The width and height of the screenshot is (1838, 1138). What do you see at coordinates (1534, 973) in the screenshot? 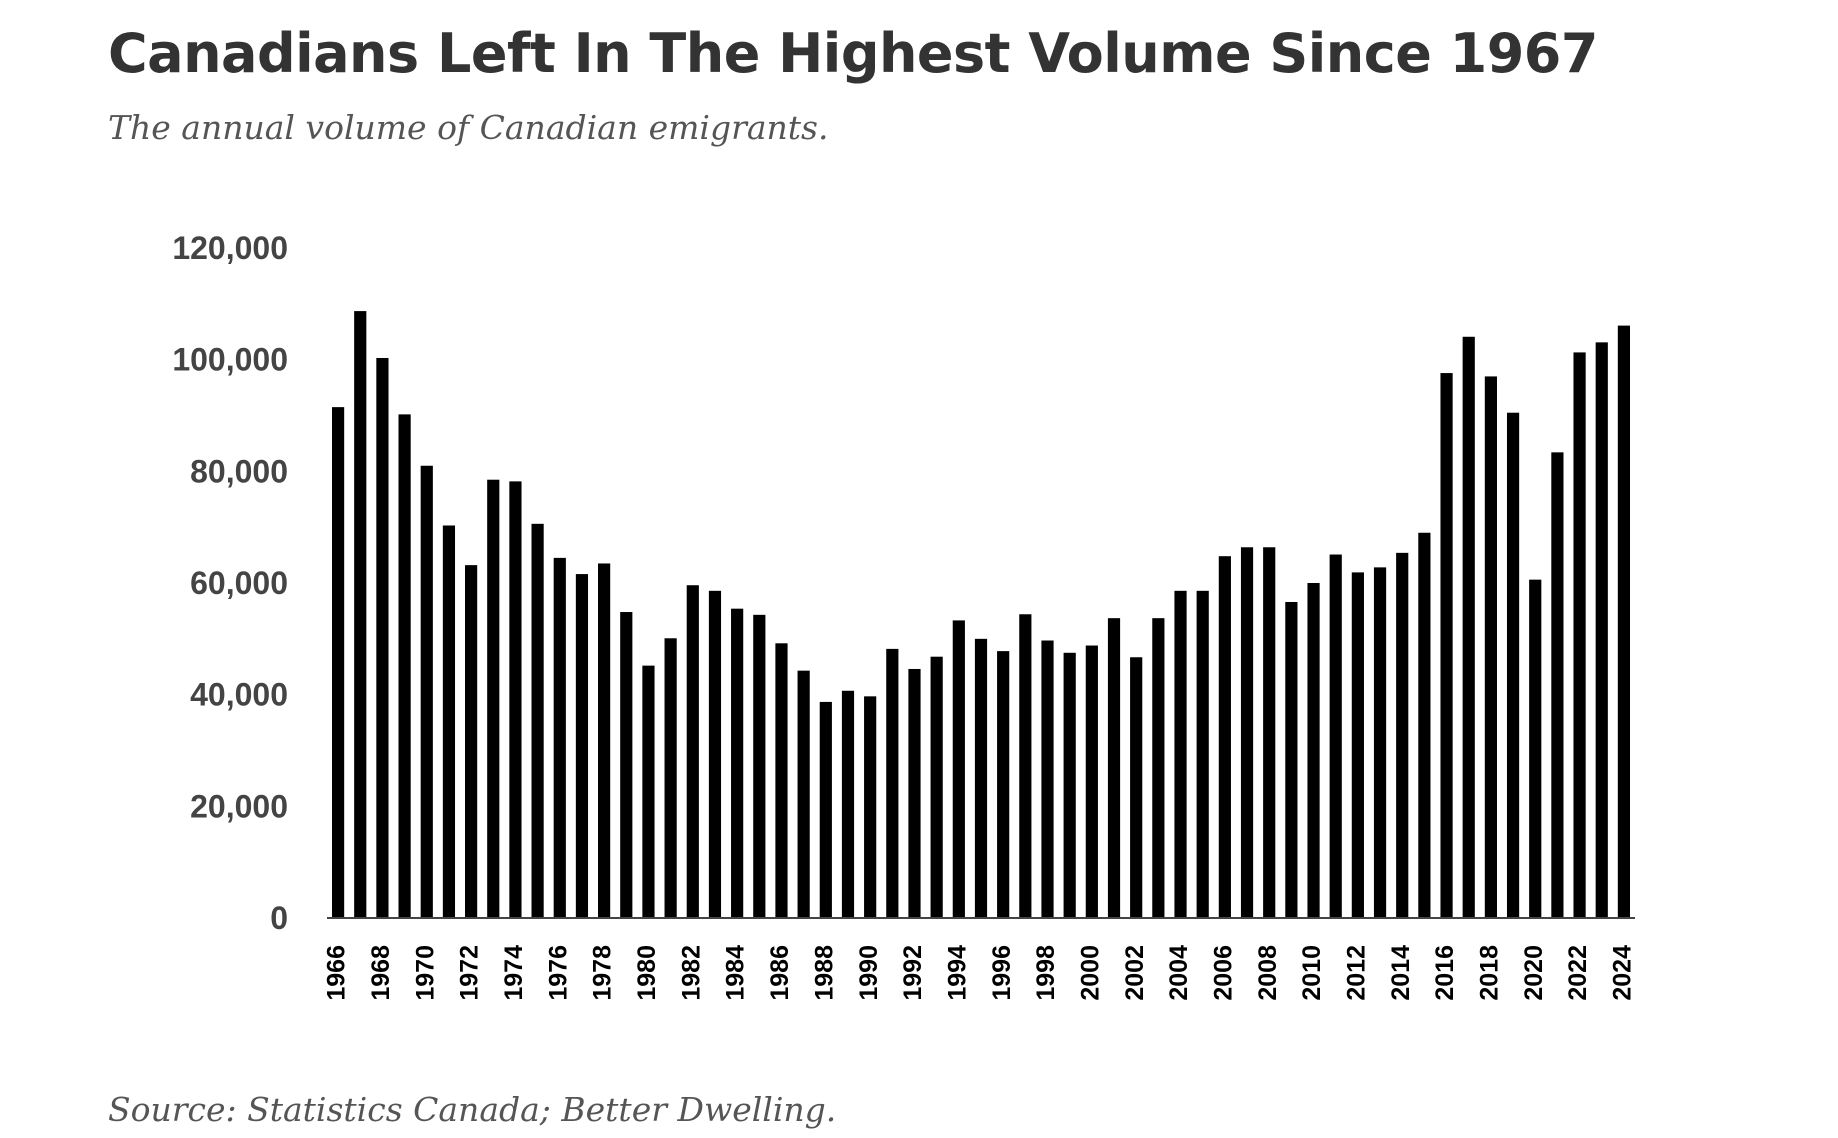
I see `x-tick-label: 2020` at bounding box center [1534, 973].